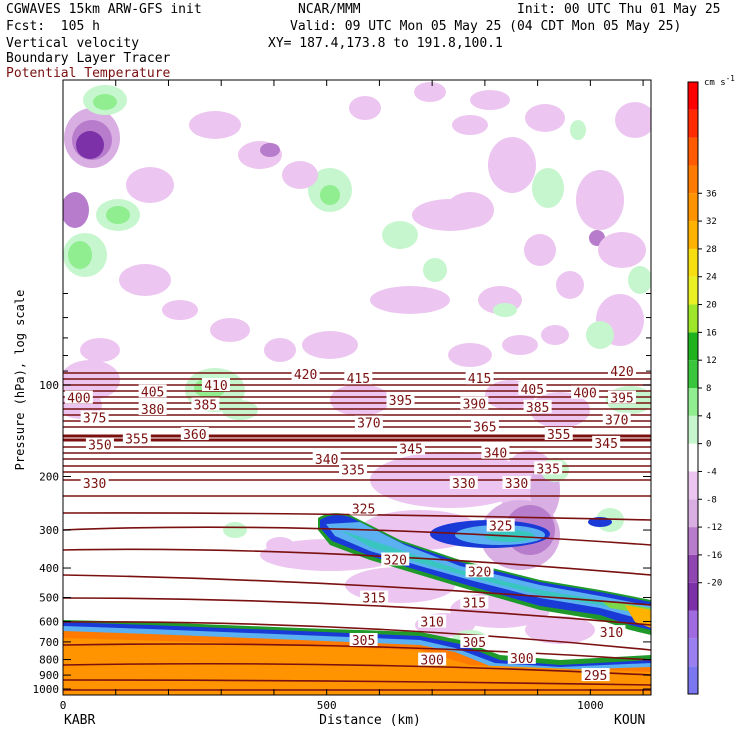  Describe the element at coordinates (88, 73) in the screenshot. I see `field-label-potential-temperature: Potential Temperature` at that location.